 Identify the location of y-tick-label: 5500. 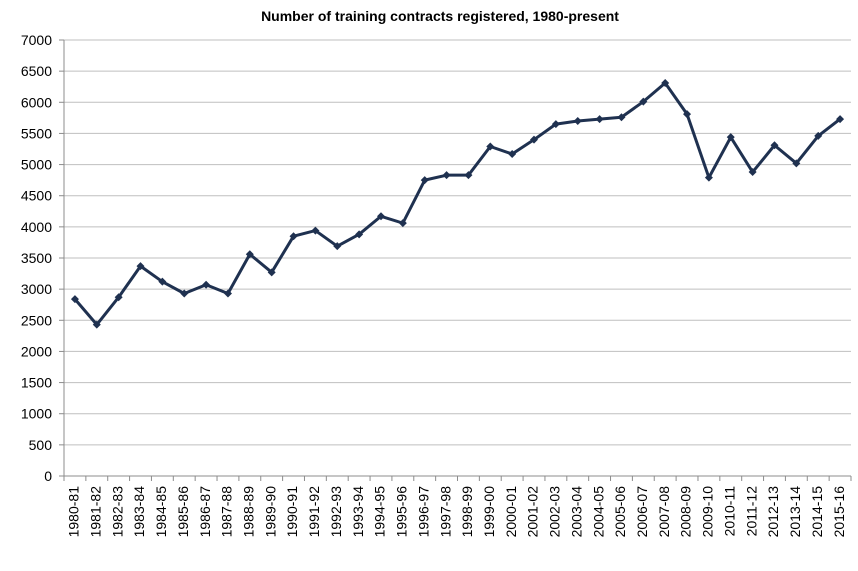
(36, 133).